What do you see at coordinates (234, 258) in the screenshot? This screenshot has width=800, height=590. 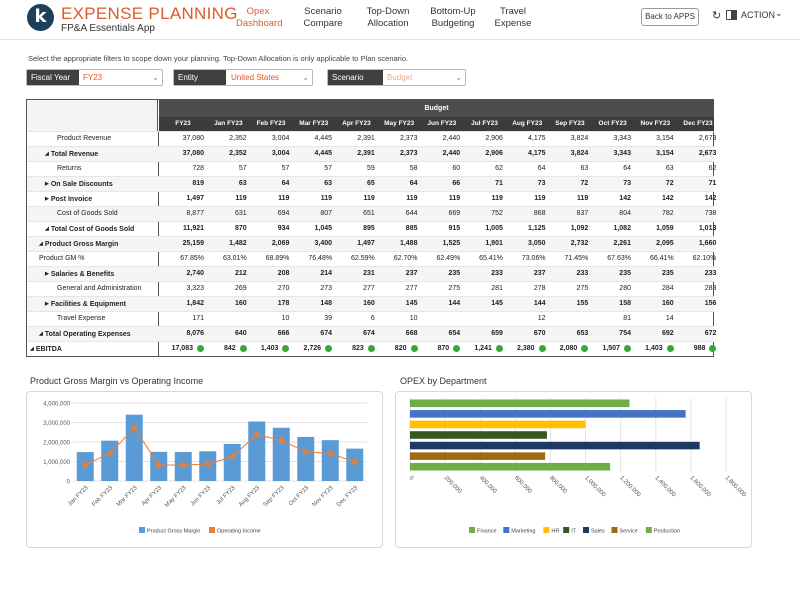 I see `table-cell: 63.01%` at bounding box center [234, 258].